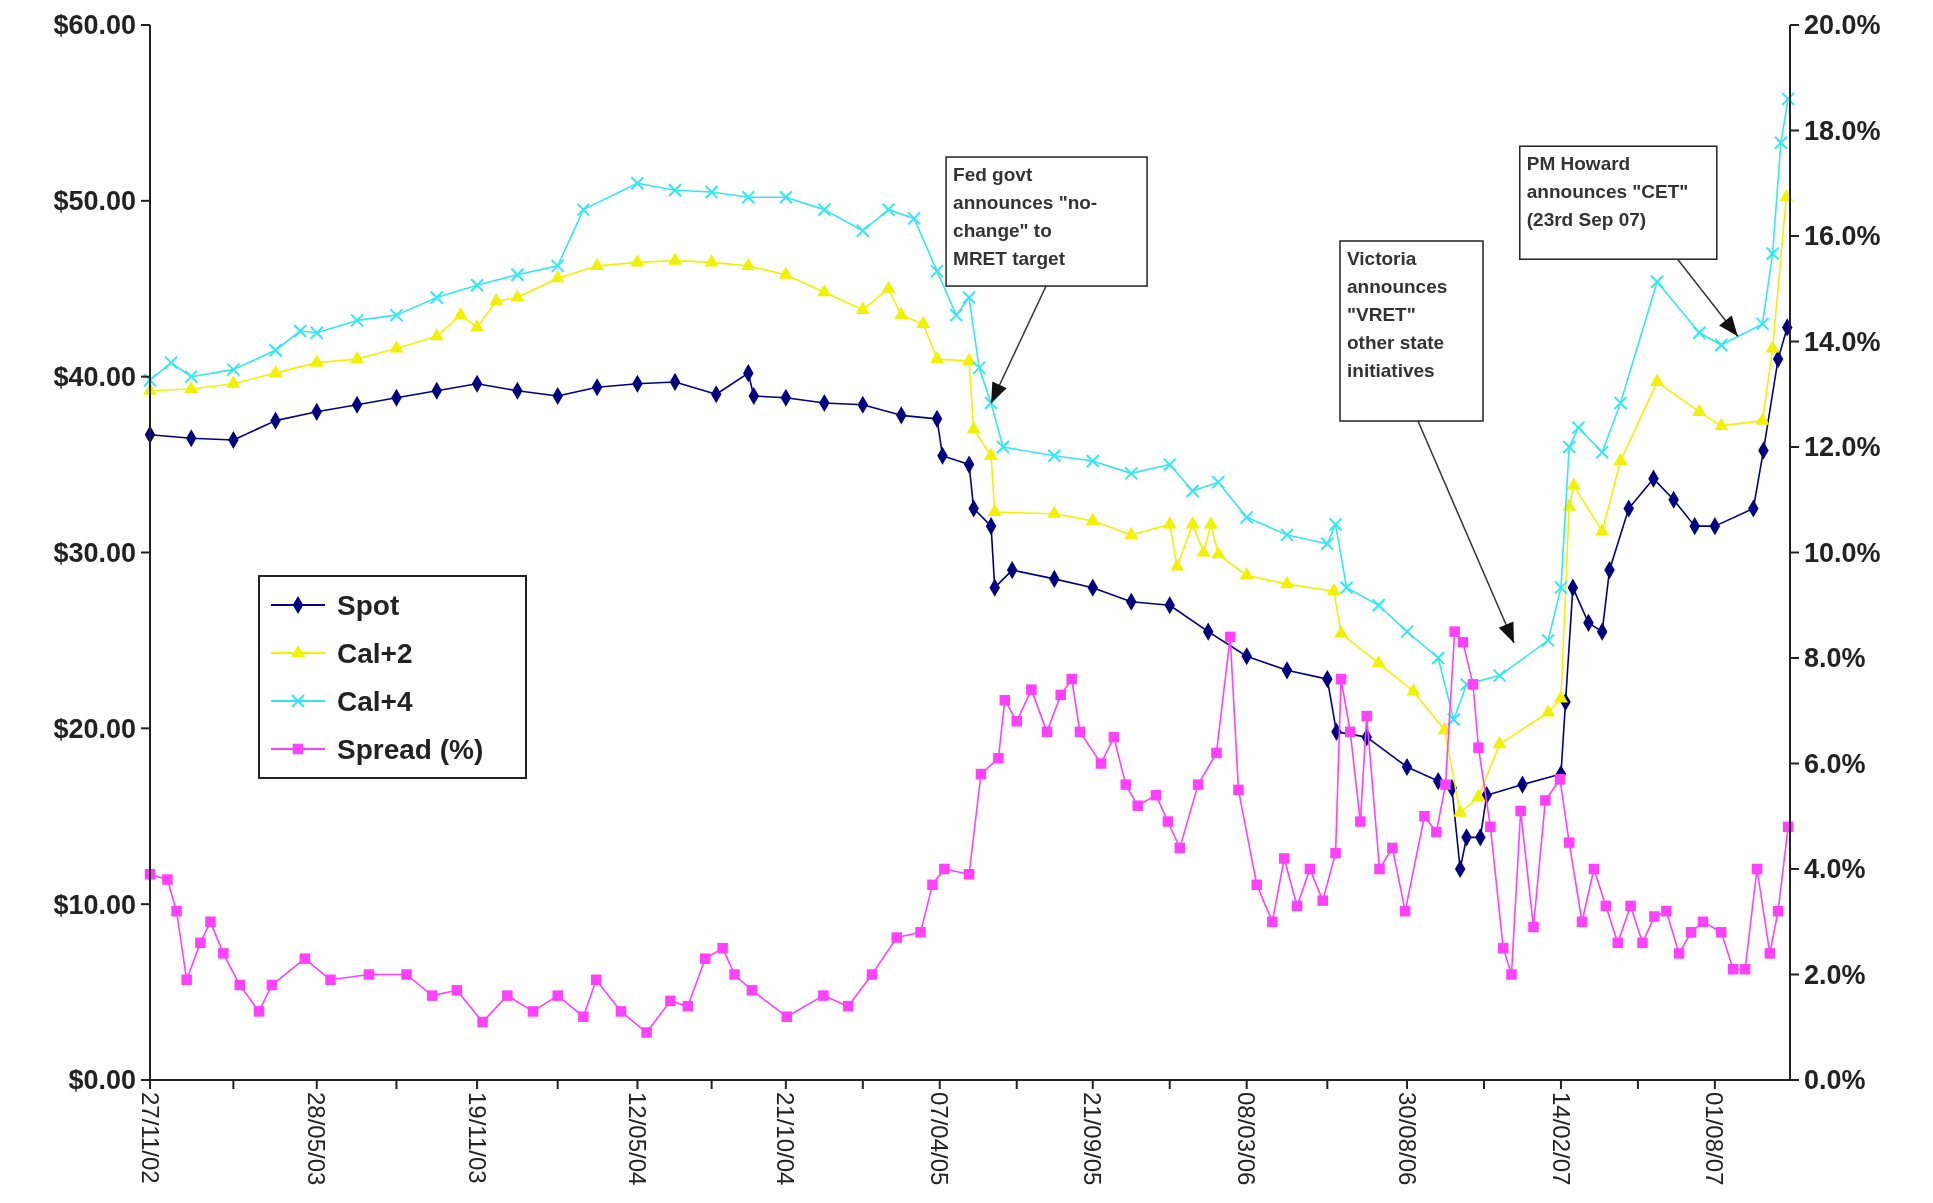 The height and width of the screenshot is (1203, 1933). Describe the element at coordinates (1842, 130) in the screenshot. I see `y2-tick-label: 18.0%` at that location.